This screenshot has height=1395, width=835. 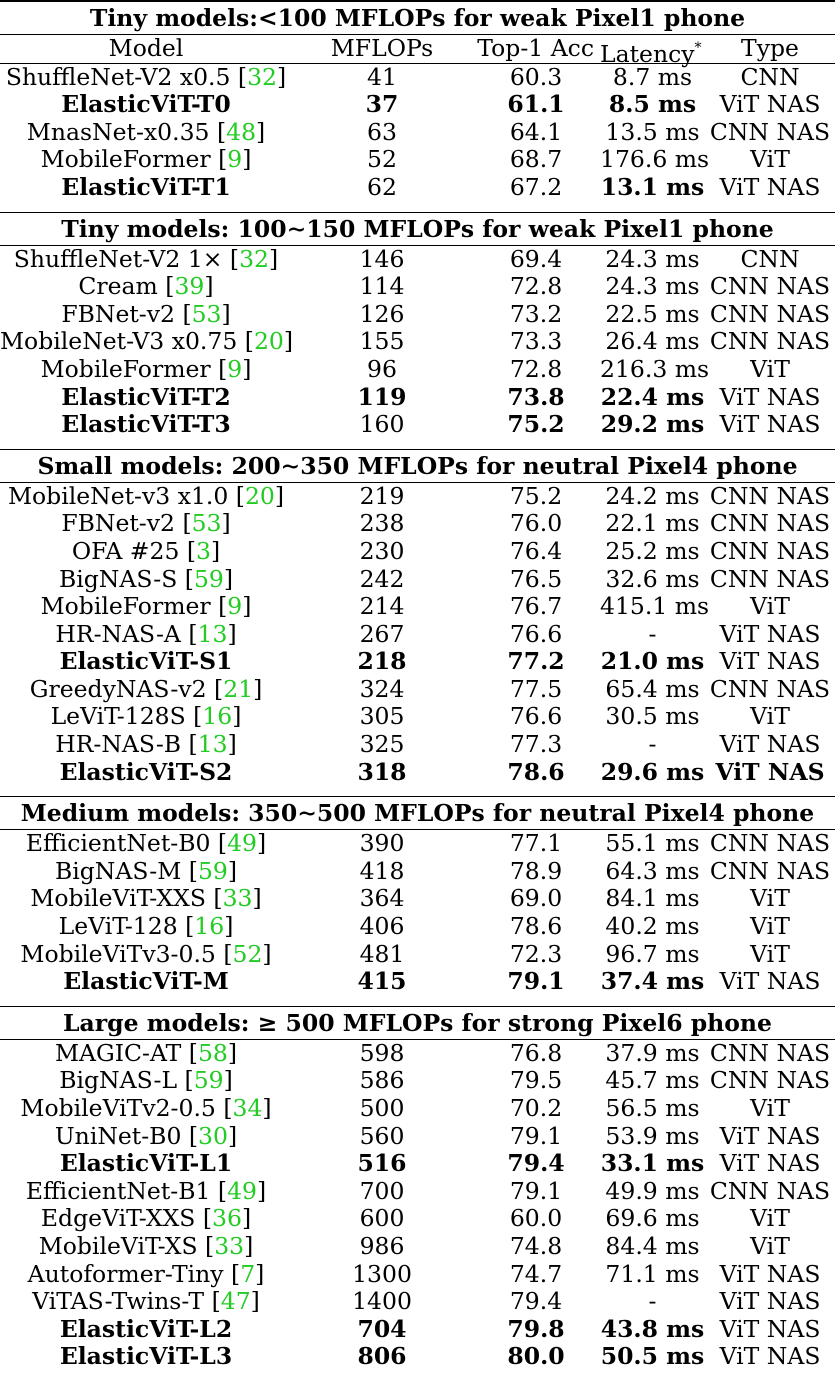 I want to click on table-row: MobileFormer [9] 214 76.7 415.1 ms ViT, so click(x=417, y=606).